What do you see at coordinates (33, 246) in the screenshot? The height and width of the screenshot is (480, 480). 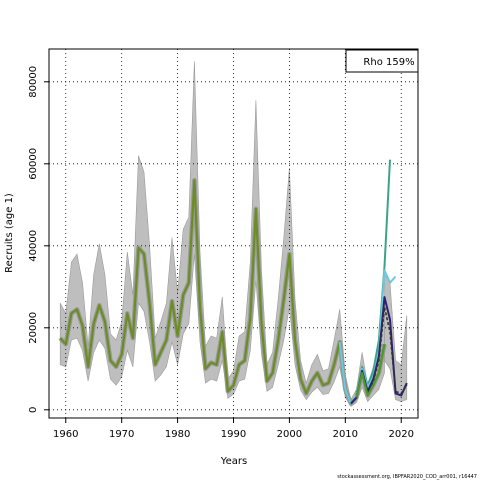 I see `y-tick-label: 40000` at bounding box center [33, 246].